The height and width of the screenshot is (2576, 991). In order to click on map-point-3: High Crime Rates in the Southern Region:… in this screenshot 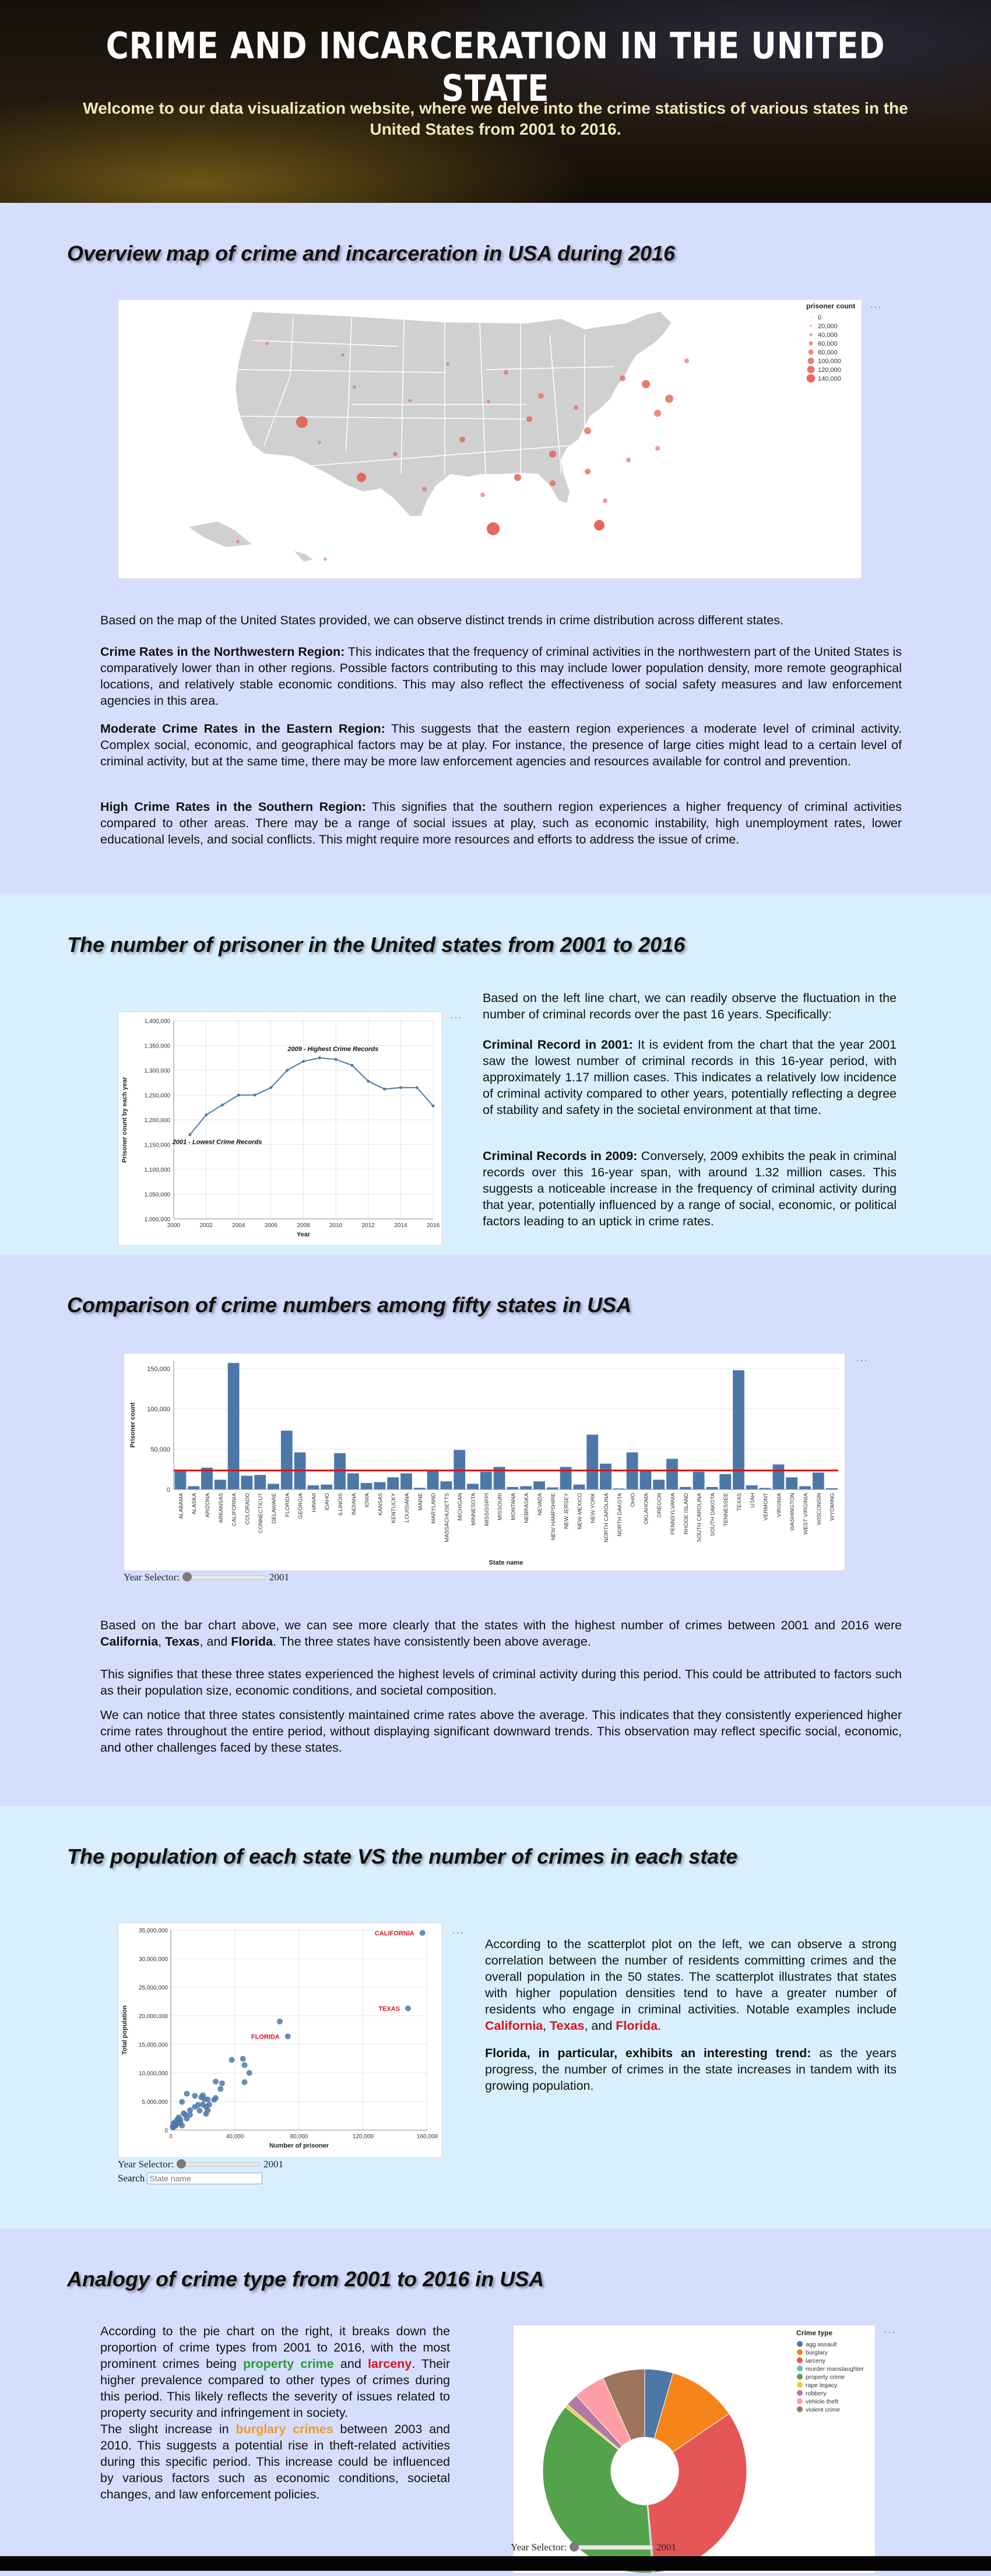, I will do `click(501, 823)`.